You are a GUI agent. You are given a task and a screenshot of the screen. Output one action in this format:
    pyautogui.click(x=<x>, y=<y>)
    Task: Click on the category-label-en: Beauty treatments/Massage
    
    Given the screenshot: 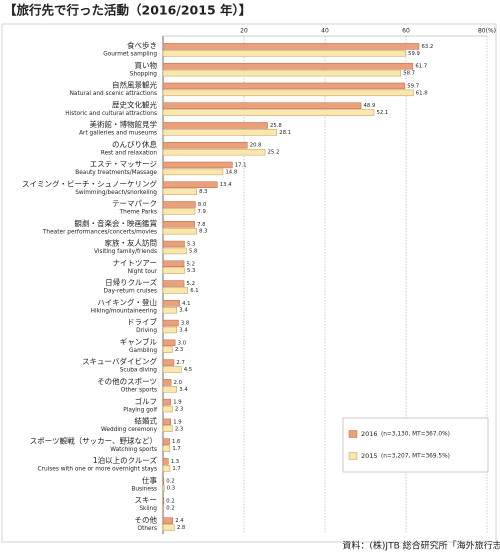 What is the action you would take?
    pyautogui.click(x=116, y=173)
    